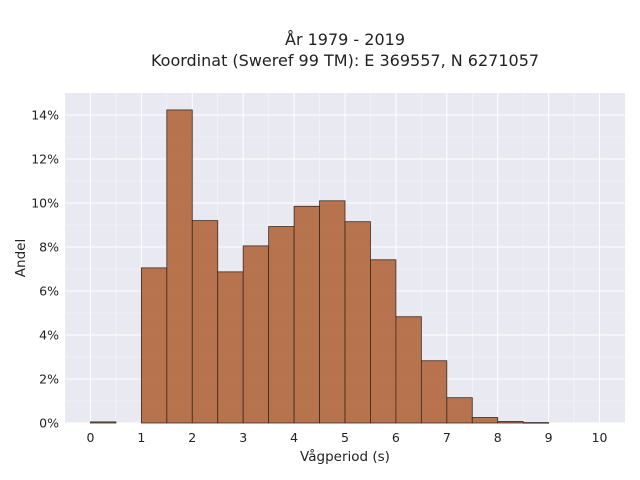 Image resolution: width=640 pixels, height=480 pixels. I want to click on y-tick-label-3: 6%, so click(49, 291).